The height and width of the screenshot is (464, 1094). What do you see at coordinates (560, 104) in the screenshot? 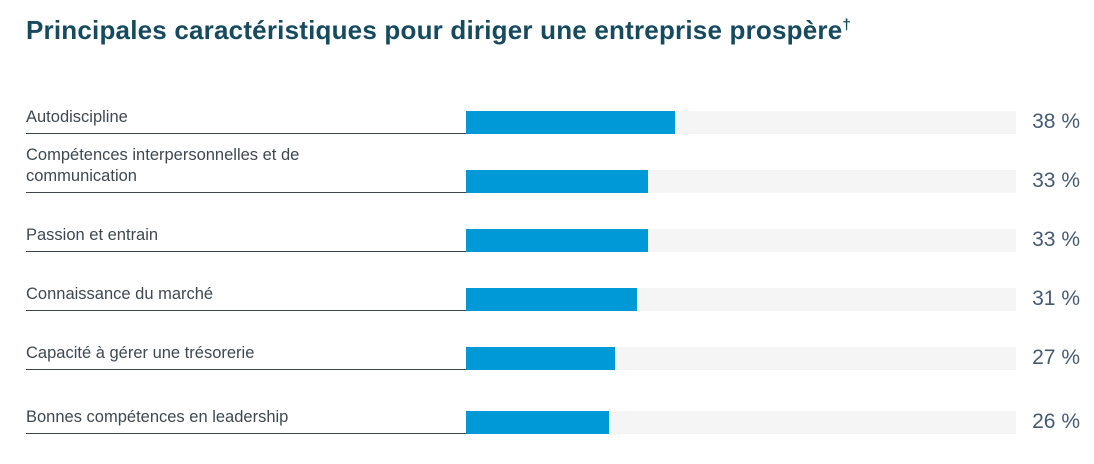
I see `chart-row: Autodiscipline 38 %` at bounding box center [560, 104].